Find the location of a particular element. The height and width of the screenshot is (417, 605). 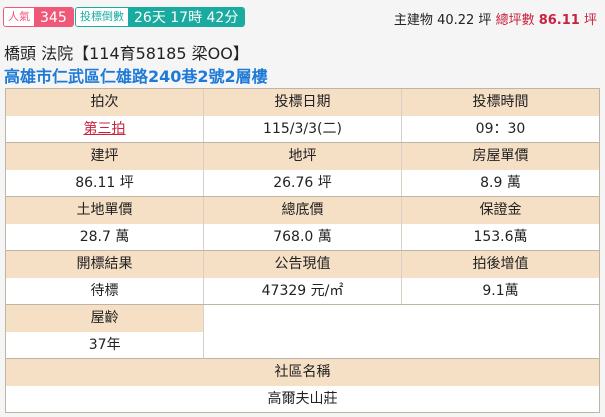

header-land-unit-price: 土地單價 is located at coordinates (104, 210).